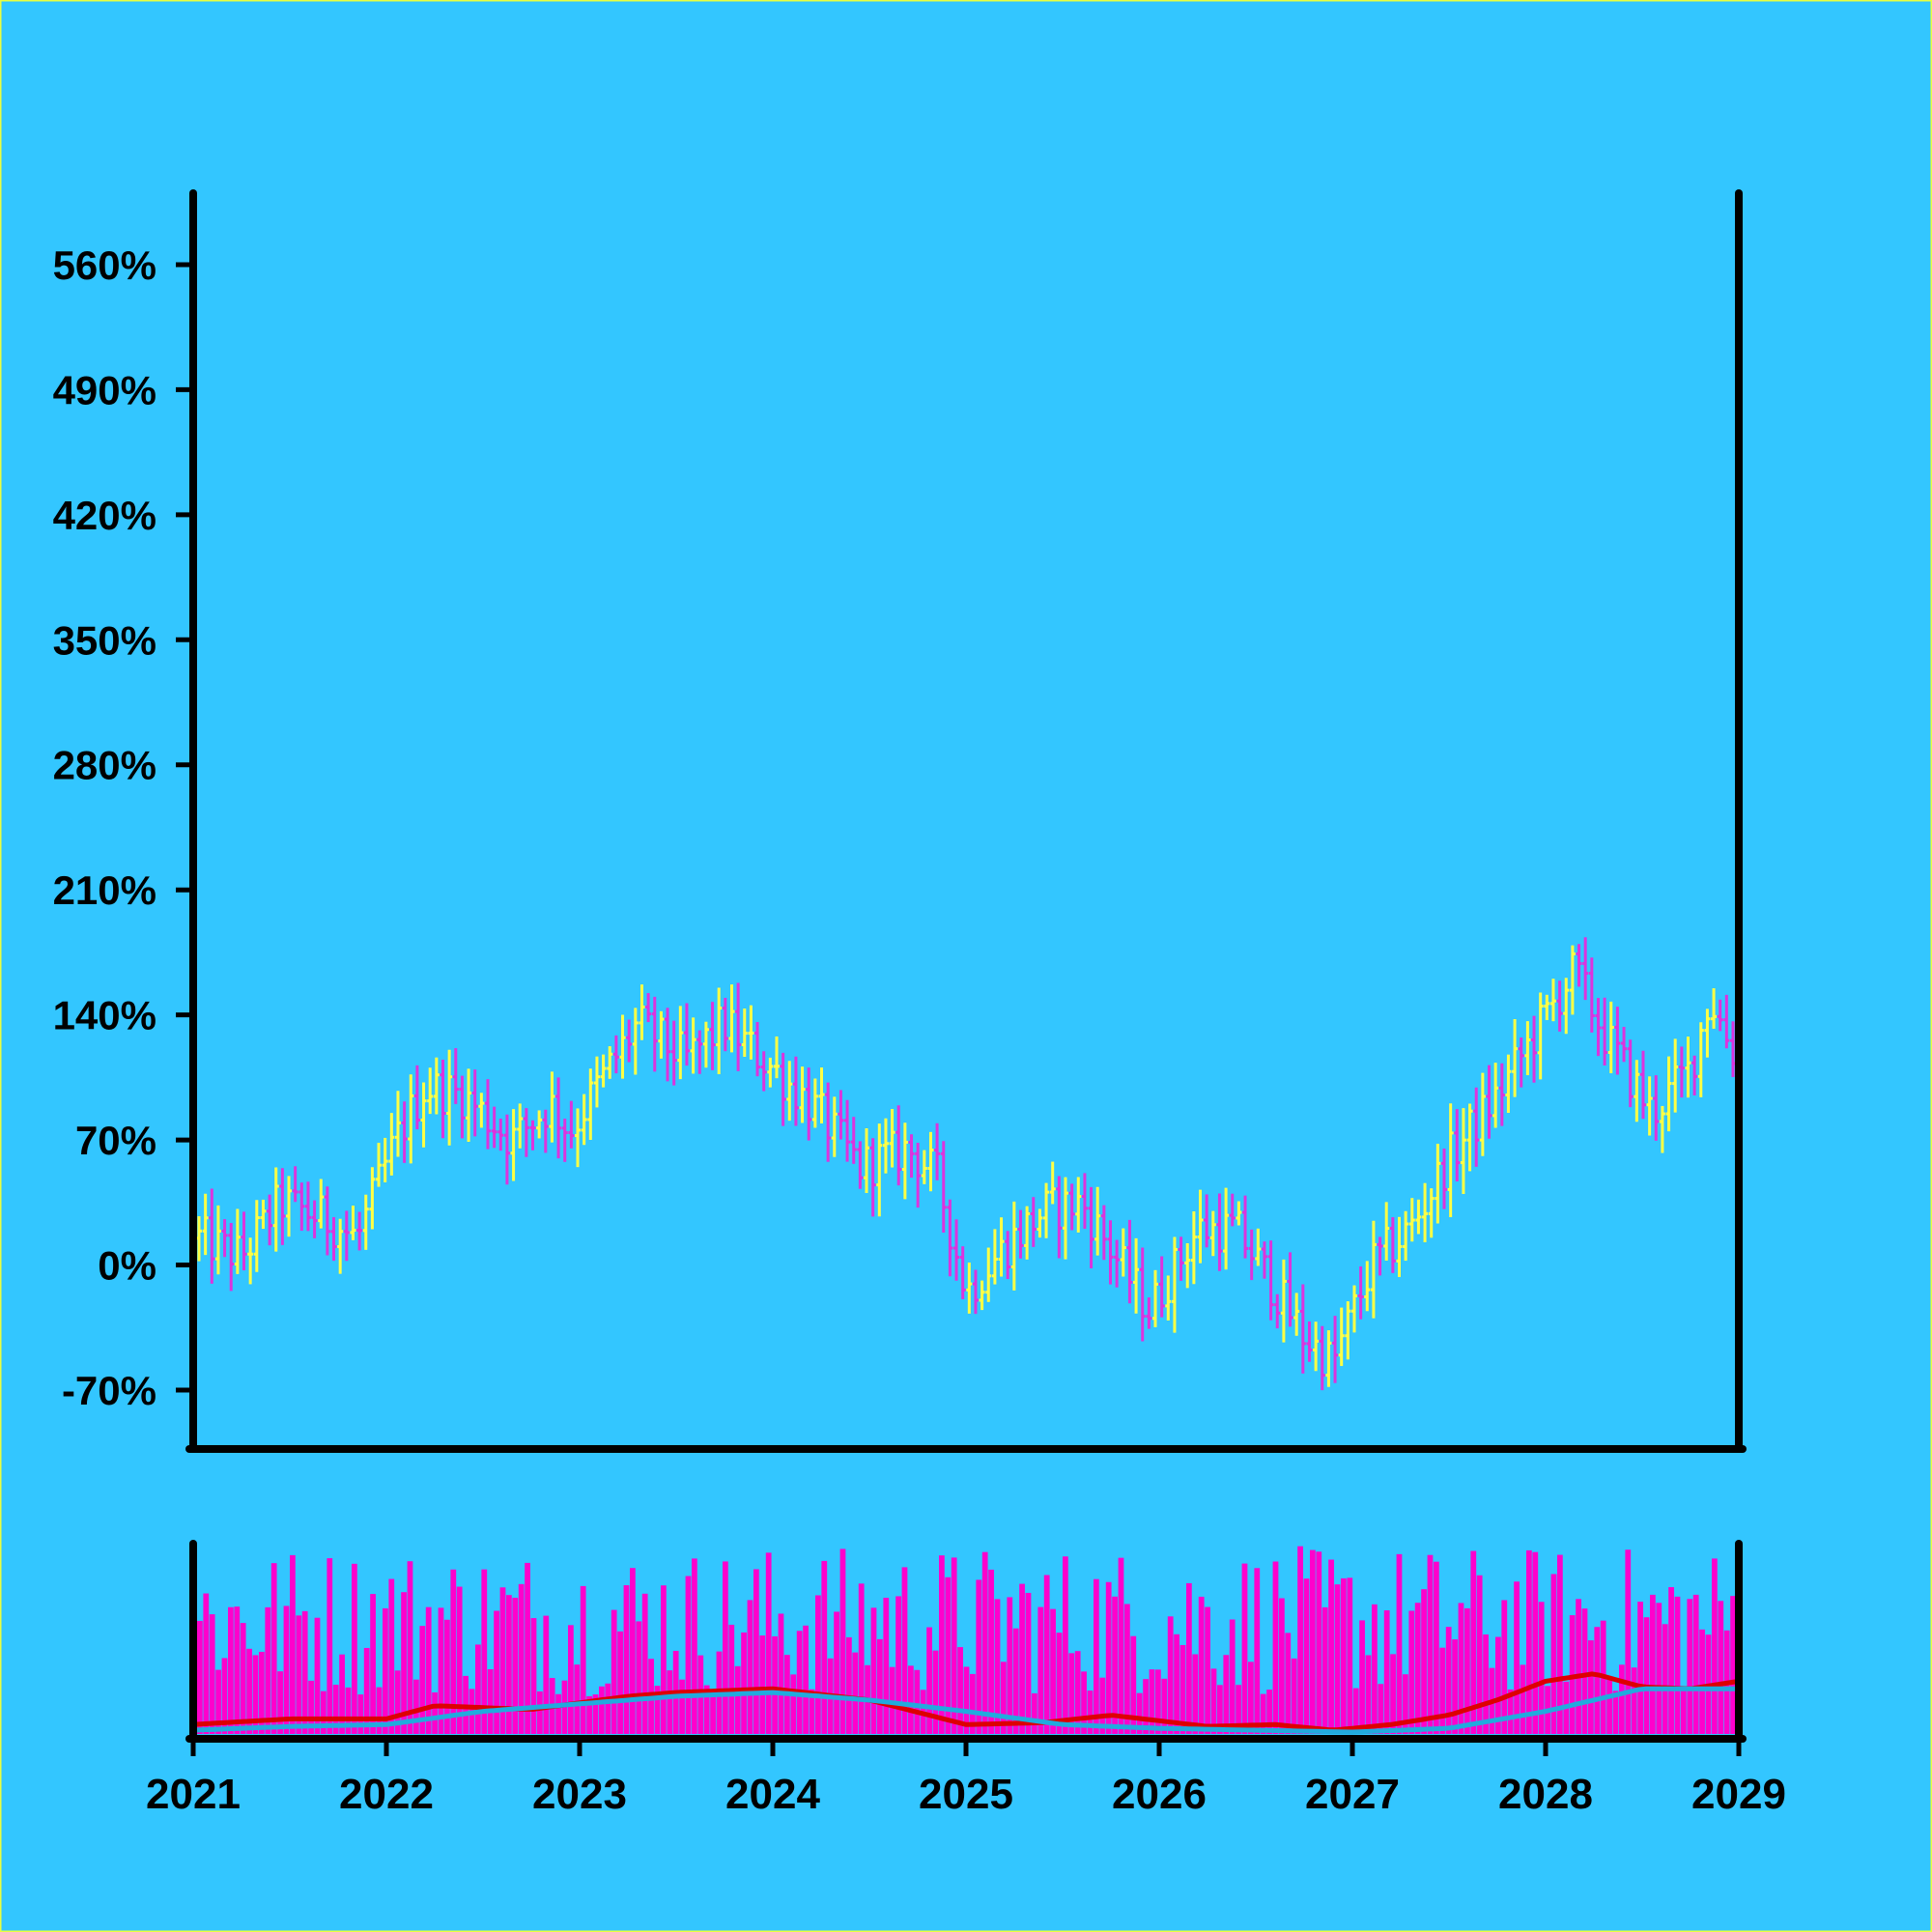  Describe the element at coordinates (1738, 1794) in the screenshot. I see `x-tick-label: 2029` at that location.